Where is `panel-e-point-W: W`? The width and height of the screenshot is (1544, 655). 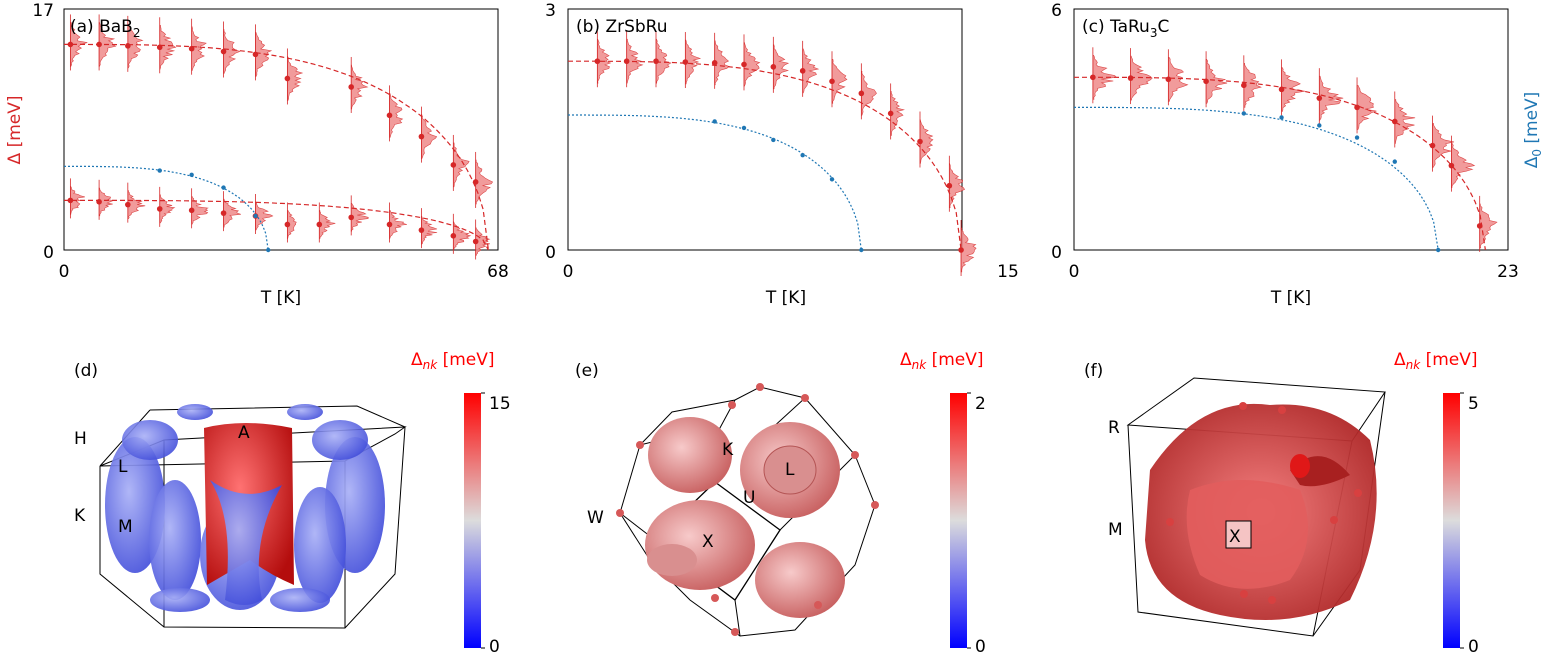
panel-e-point-W: W is located at coordinates (595, 518).